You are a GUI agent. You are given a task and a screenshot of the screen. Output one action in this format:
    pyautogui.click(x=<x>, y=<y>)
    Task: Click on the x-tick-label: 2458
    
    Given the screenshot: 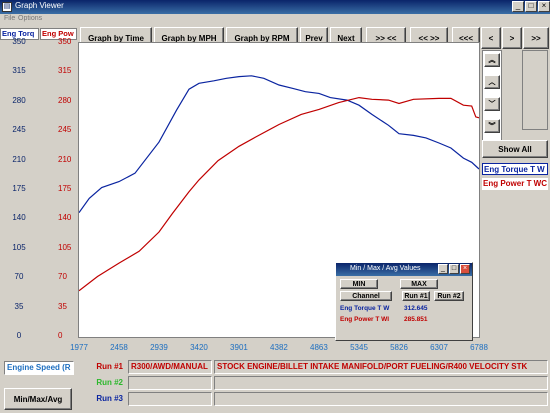 What is the action you would take?
    pyautogui.click(x=119, y=347)
    